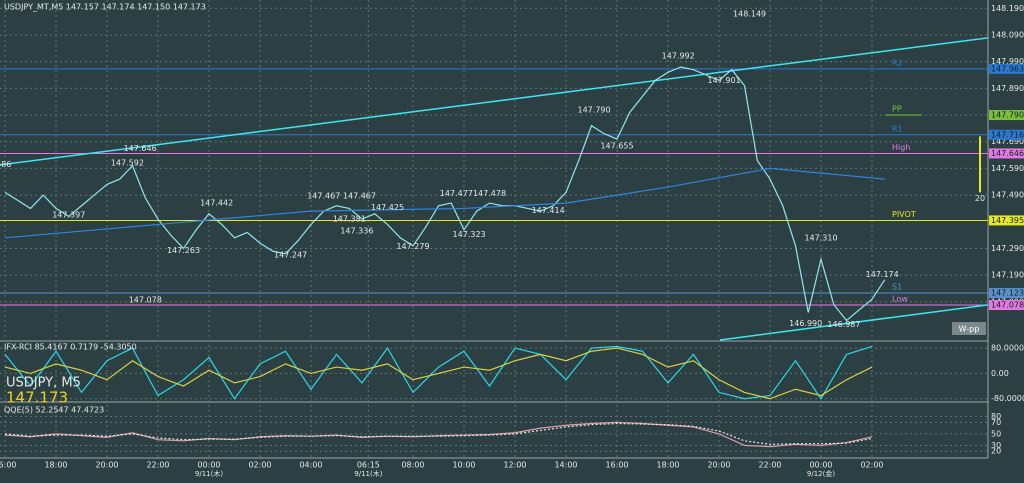  What do you see at coordinates (1007, 275) in the screenshot?
I see `y-tick-label: 147.190` at bounding box center [1007, 275].